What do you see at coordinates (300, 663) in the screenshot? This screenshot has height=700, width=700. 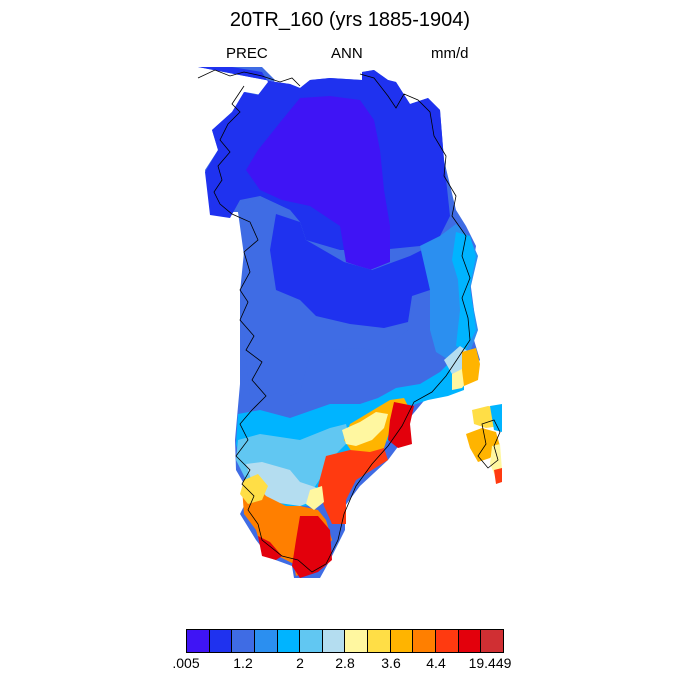 I see `colorbar-tick-label: 2` at bounding box center [300, 663].